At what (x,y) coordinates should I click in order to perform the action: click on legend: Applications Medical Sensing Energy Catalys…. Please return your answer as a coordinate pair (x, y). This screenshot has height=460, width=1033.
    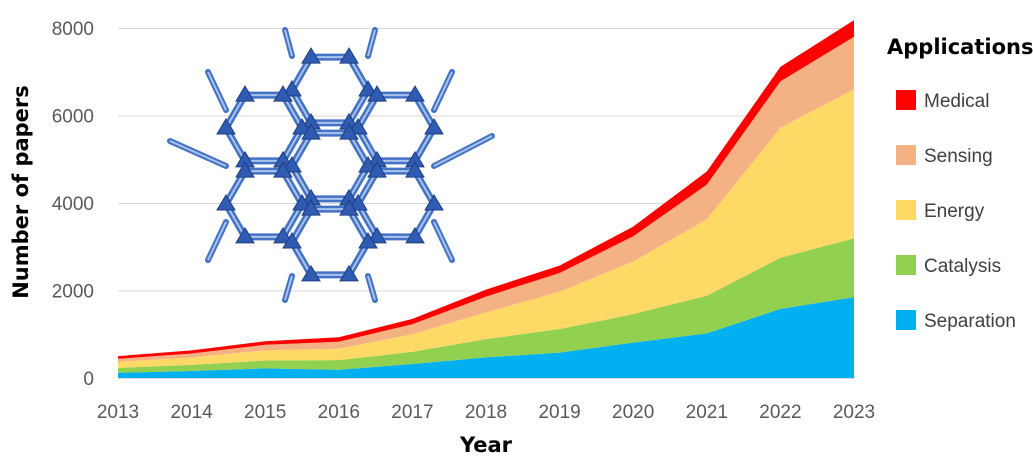
    Looking at the image, I should click on (960, 183).